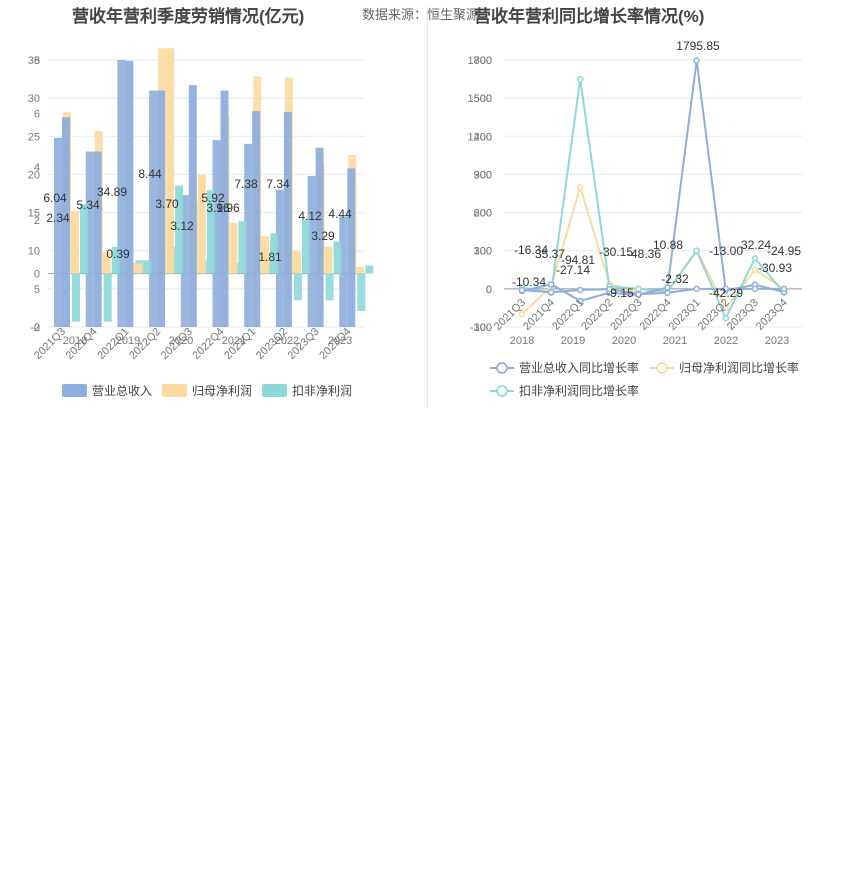 The height and width of the screenshot is (890, 850). What do you see at coordinates (739, 367) in the screenshot?
I see `legend-label: 归母净利润同比增长率` at bounding box center [739, 367].